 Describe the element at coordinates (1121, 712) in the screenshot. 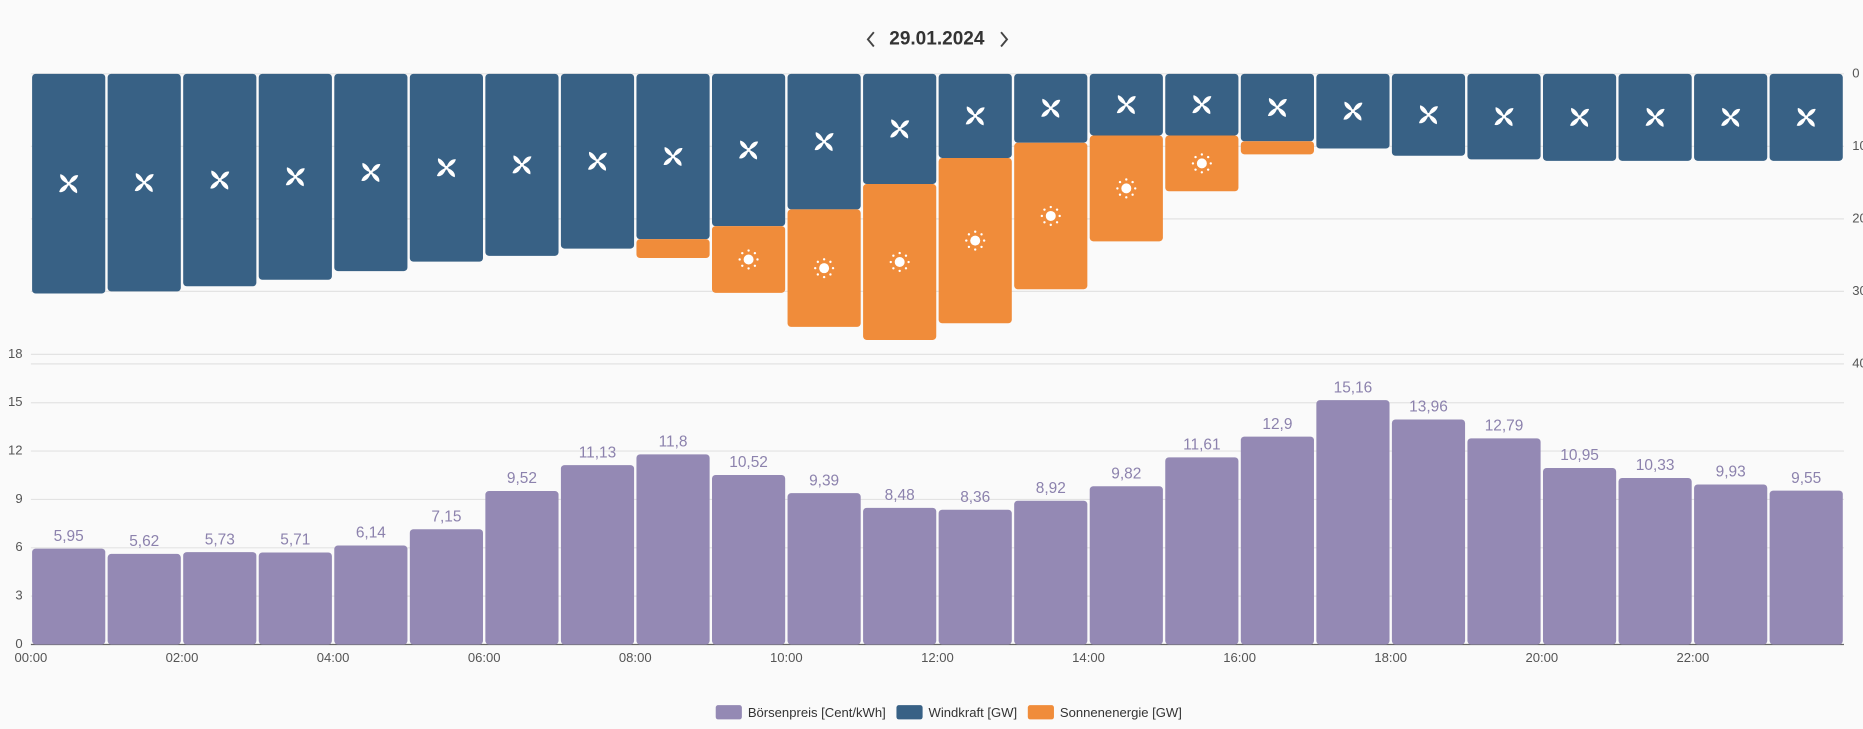

I see `legend-label: Sonnenenergie [GW]` at that location.